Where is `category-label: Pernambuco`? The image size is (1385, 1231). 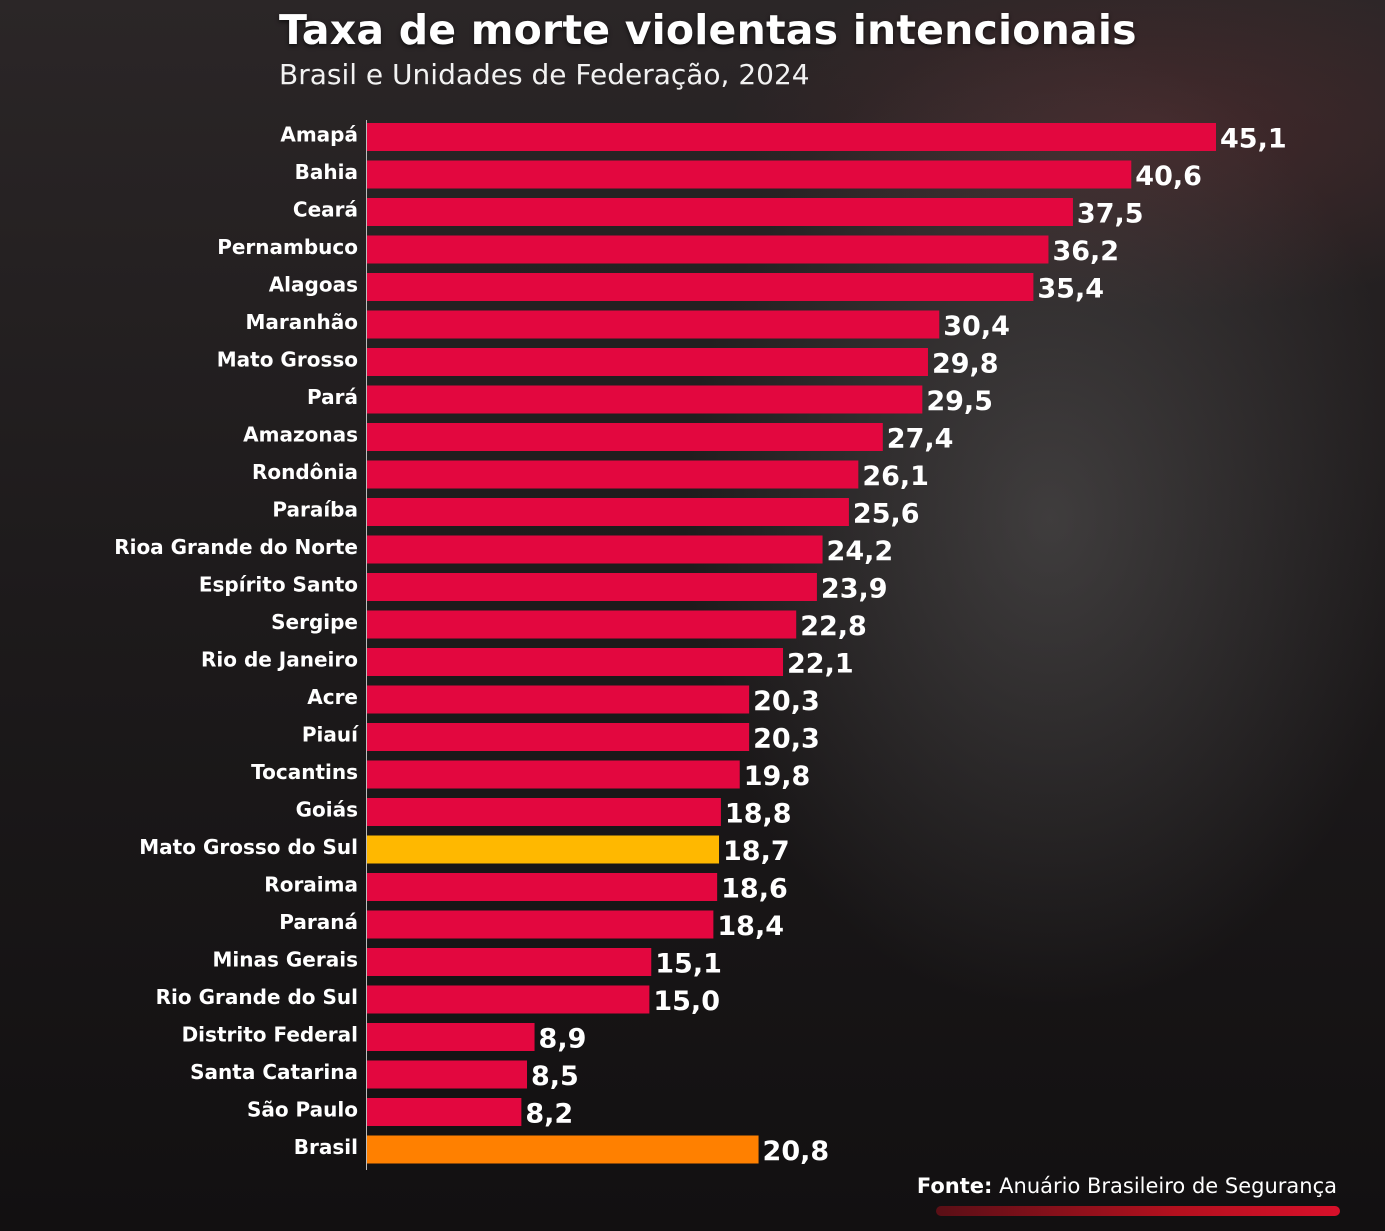 category-label: Pernambuco is located at coordinates (287, 247).